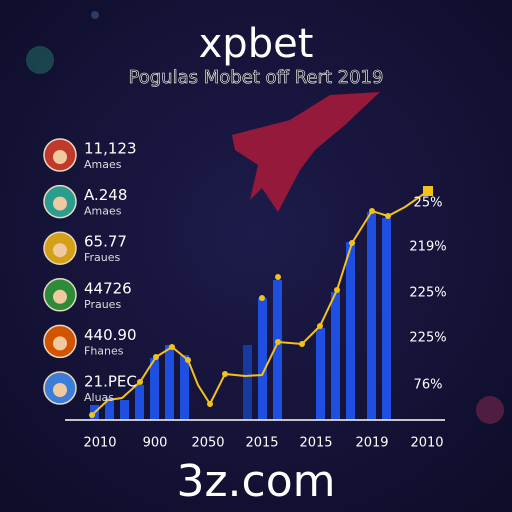 Image resolution: width=512 pixels, height=512 pixels. What do you see at coordinates (428, 385) in the screenshot?
I see `right-label: 76%` at bounding box center [428, 385].